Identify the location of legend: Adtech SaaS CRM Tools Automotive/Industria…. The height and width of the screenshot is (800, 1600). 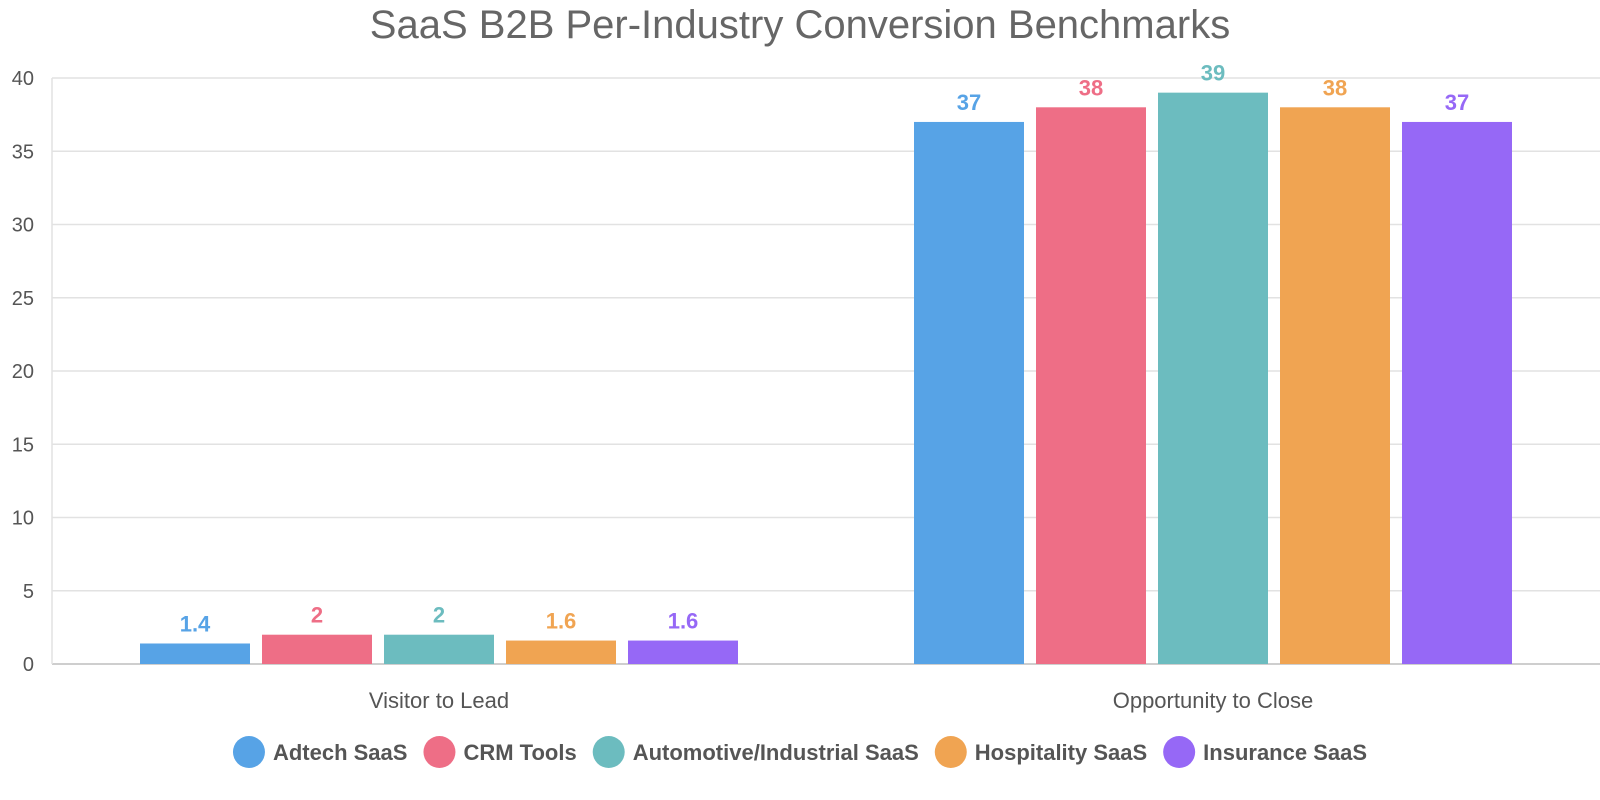
(799, 752).